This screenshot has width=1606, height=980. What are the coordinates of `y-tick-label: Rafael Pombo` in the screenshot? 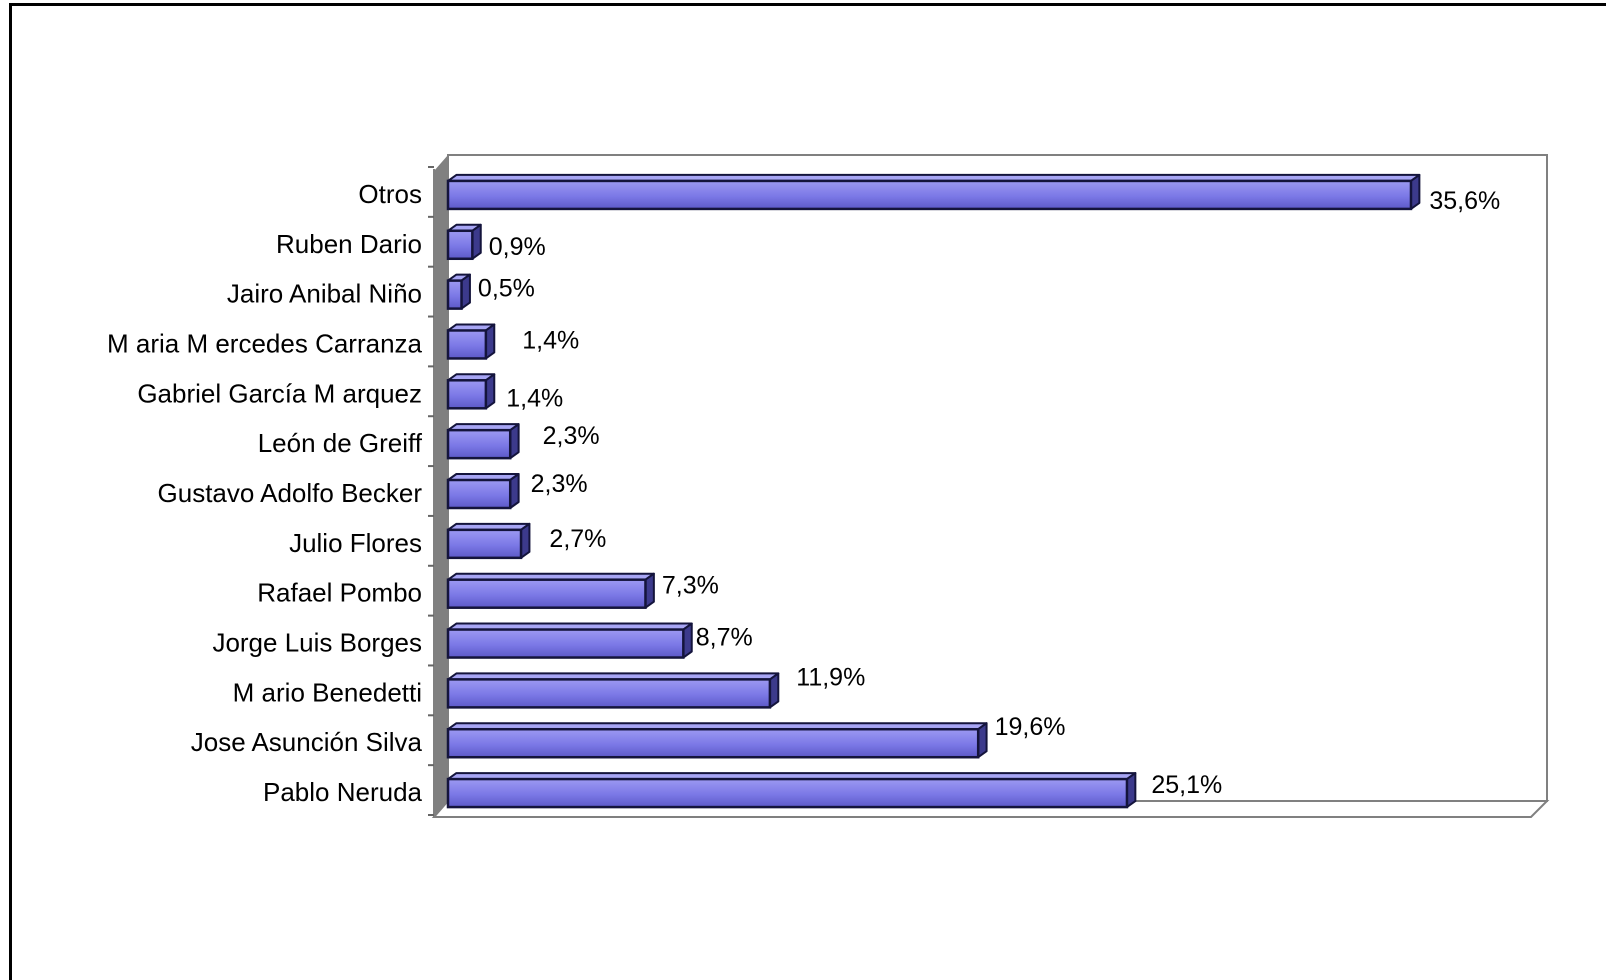 It's located at (339, 593).